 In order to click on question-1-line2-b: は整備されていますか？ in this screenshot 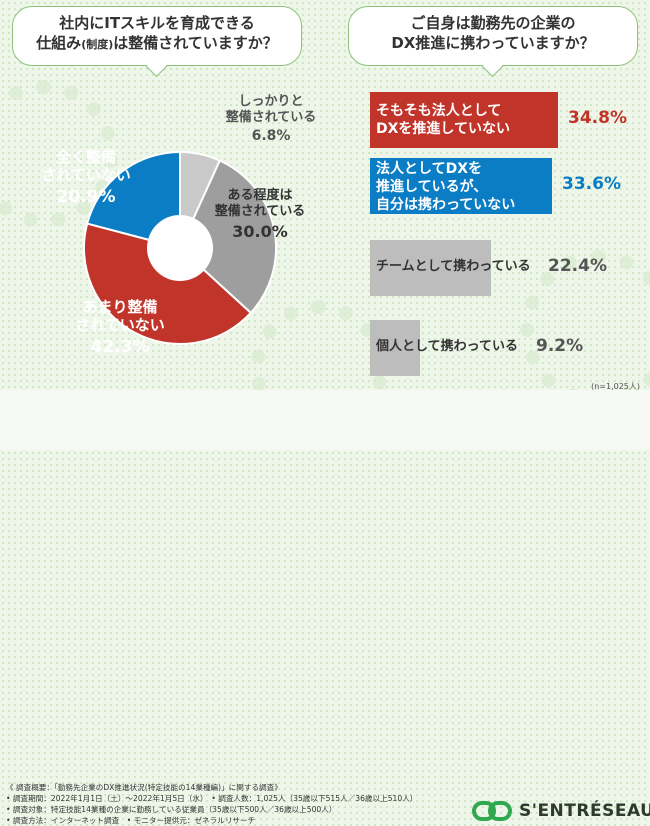, I will do `click(195, 43)`.